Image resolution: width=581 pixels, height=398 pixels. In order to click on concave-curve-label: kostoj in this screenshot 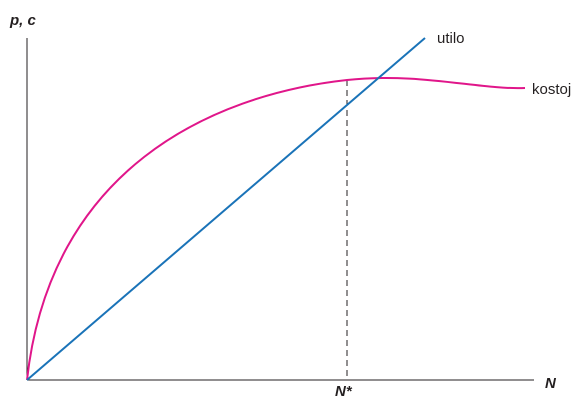, I will do `click(551, 89)`.